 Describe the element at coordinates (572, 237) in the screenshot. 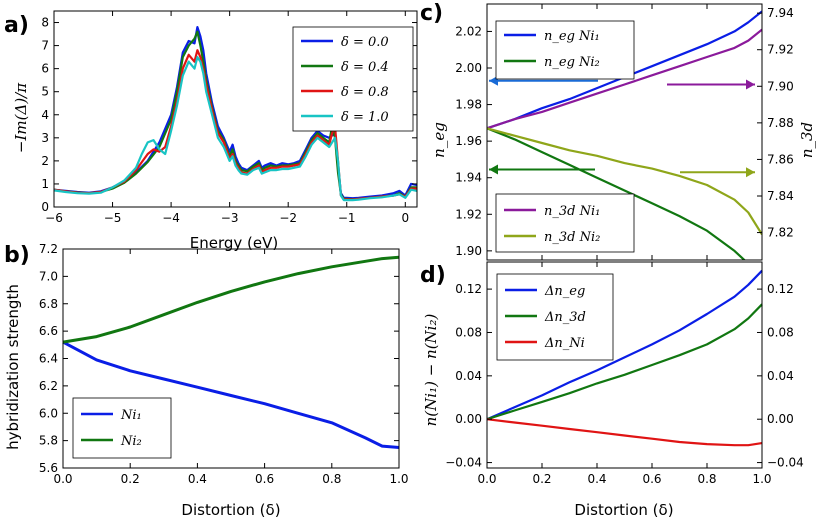

I see `panel-c-legend-bottom-label: n_3d Ni₂` at that location.